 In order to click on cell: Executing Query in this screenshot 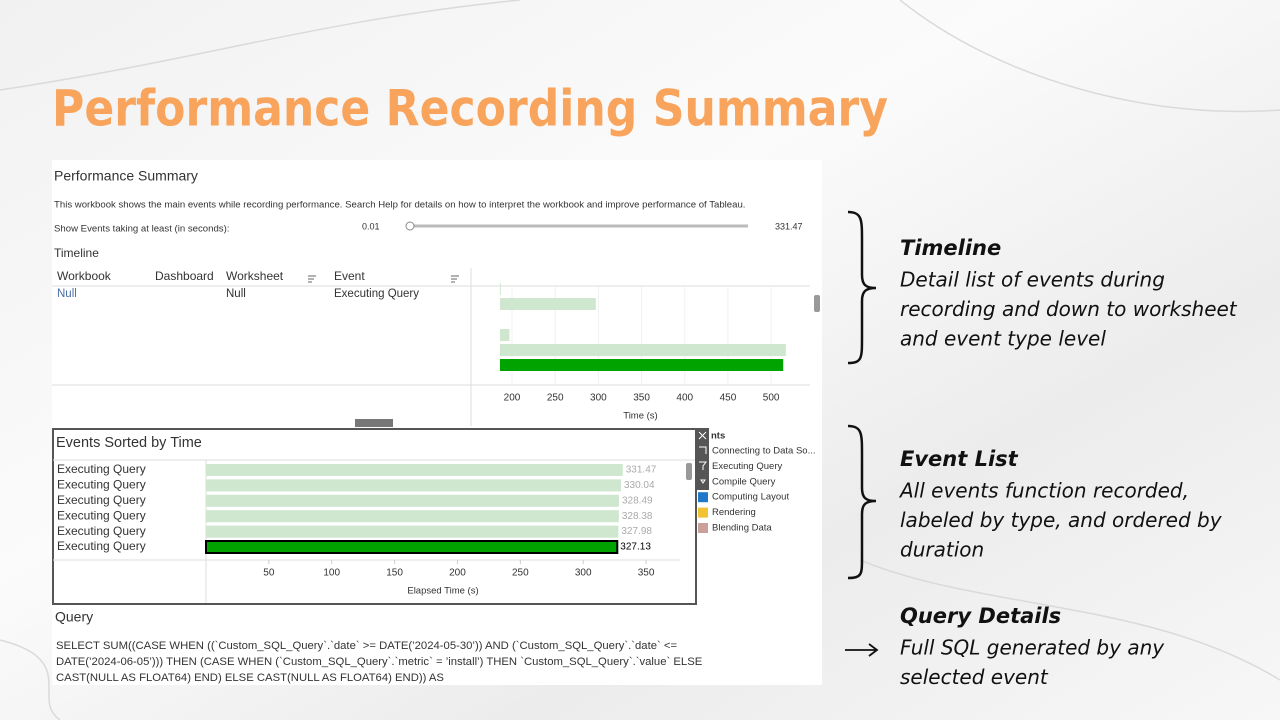, I will do `click(376, 294)`.